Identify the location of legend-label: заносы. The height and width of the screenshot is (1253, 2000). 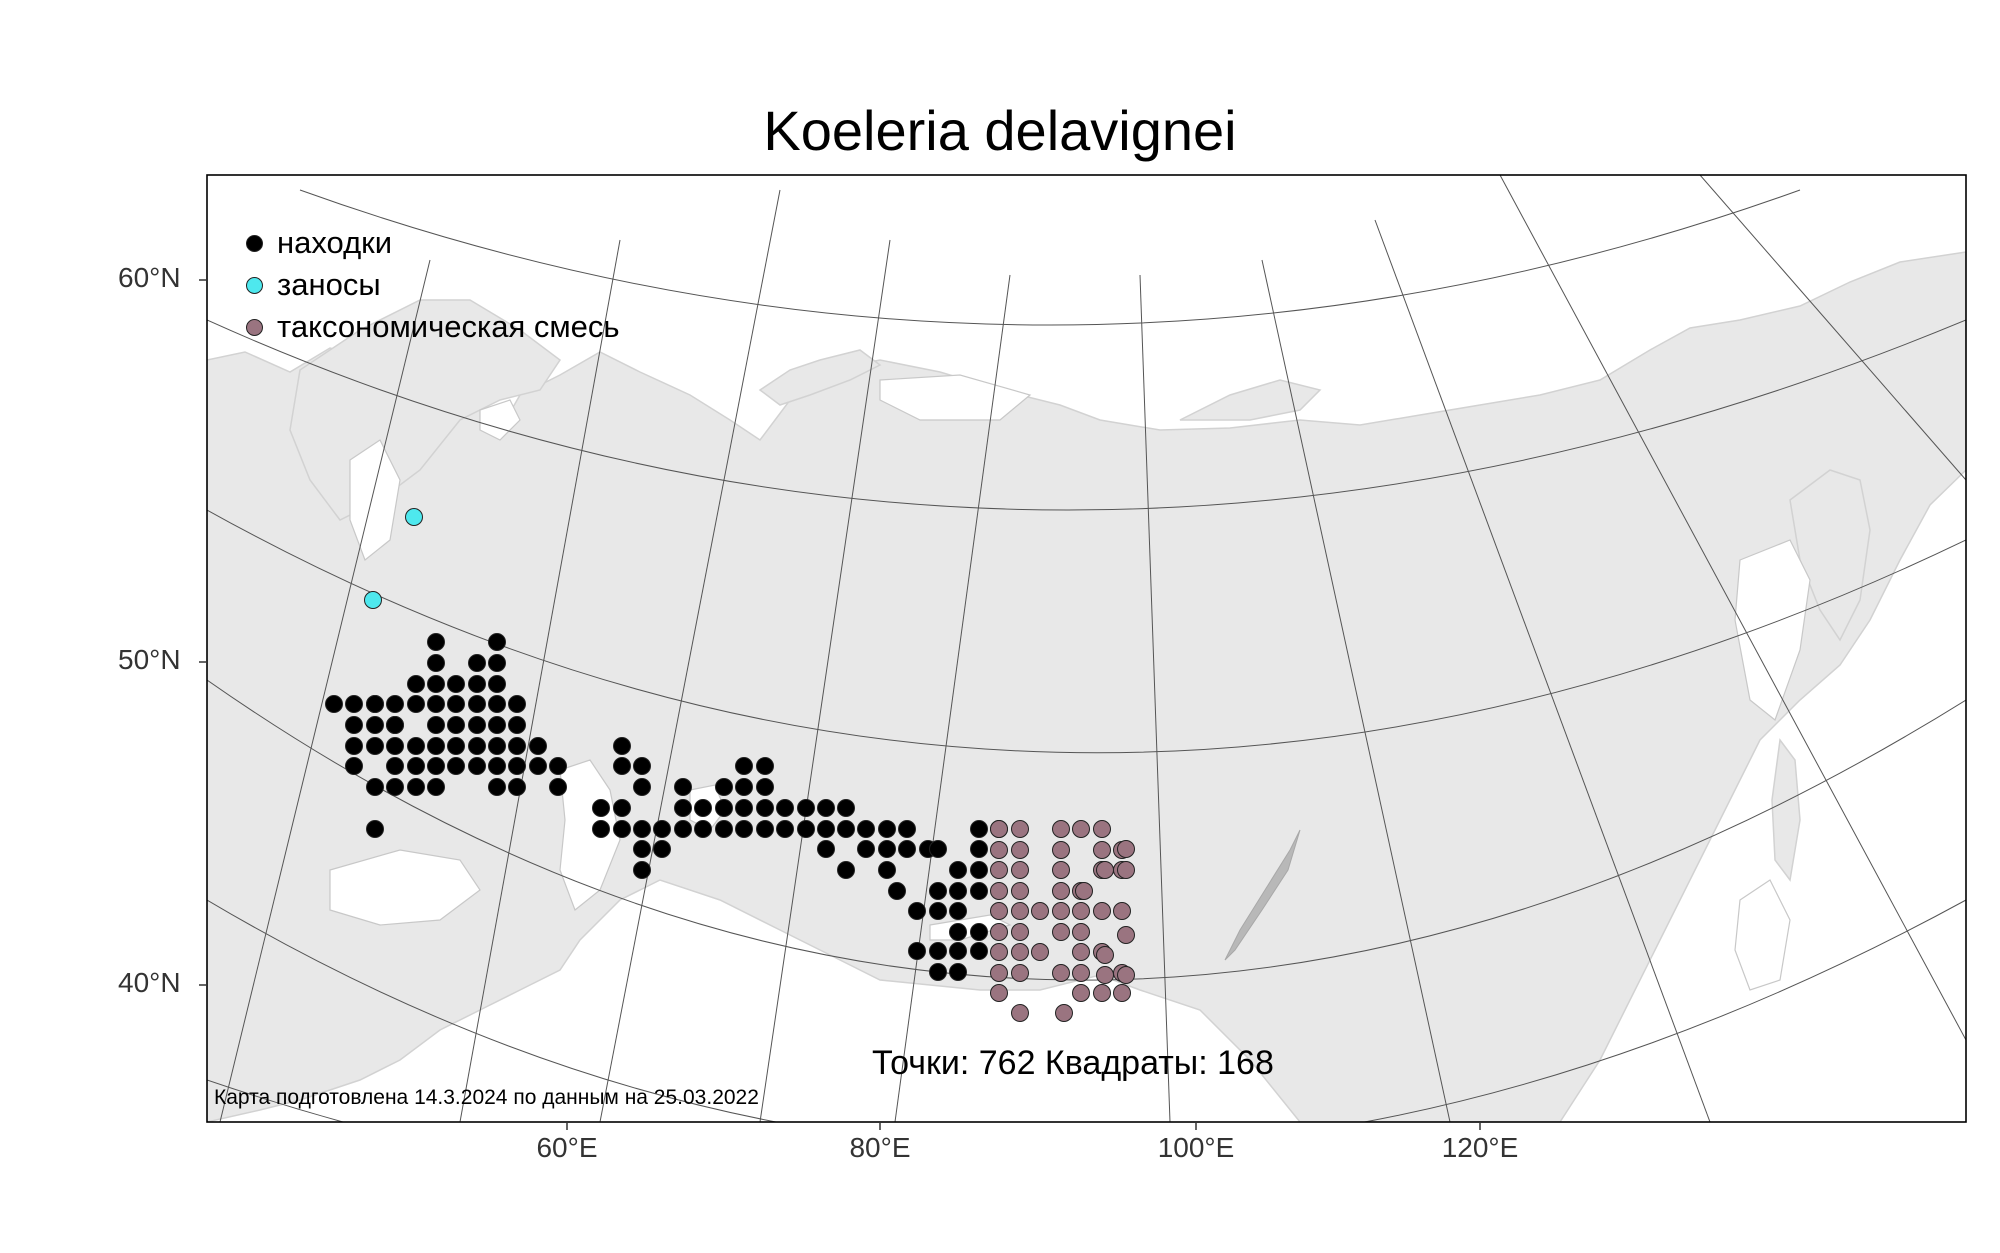
(329, 285).